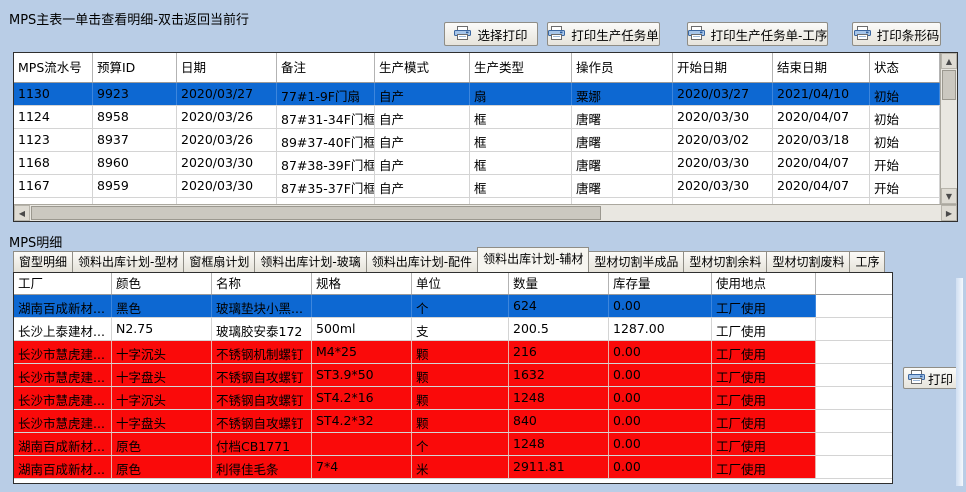 The height and width of the screenshot is (492, 966). I want to click on tab-8: 型材切割废料, so click(808, 261).